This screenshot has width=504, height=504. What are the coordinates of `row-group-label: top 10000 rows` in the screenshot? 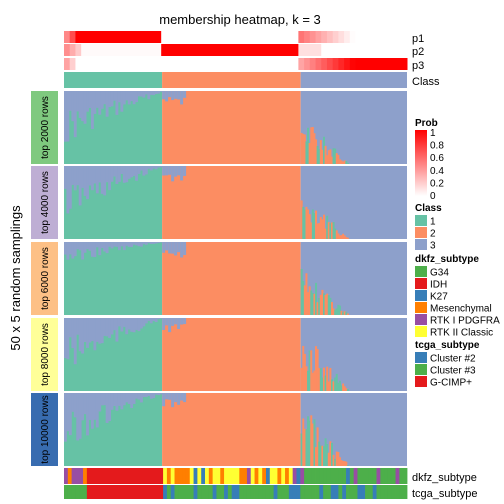 It's located at (45, 429).